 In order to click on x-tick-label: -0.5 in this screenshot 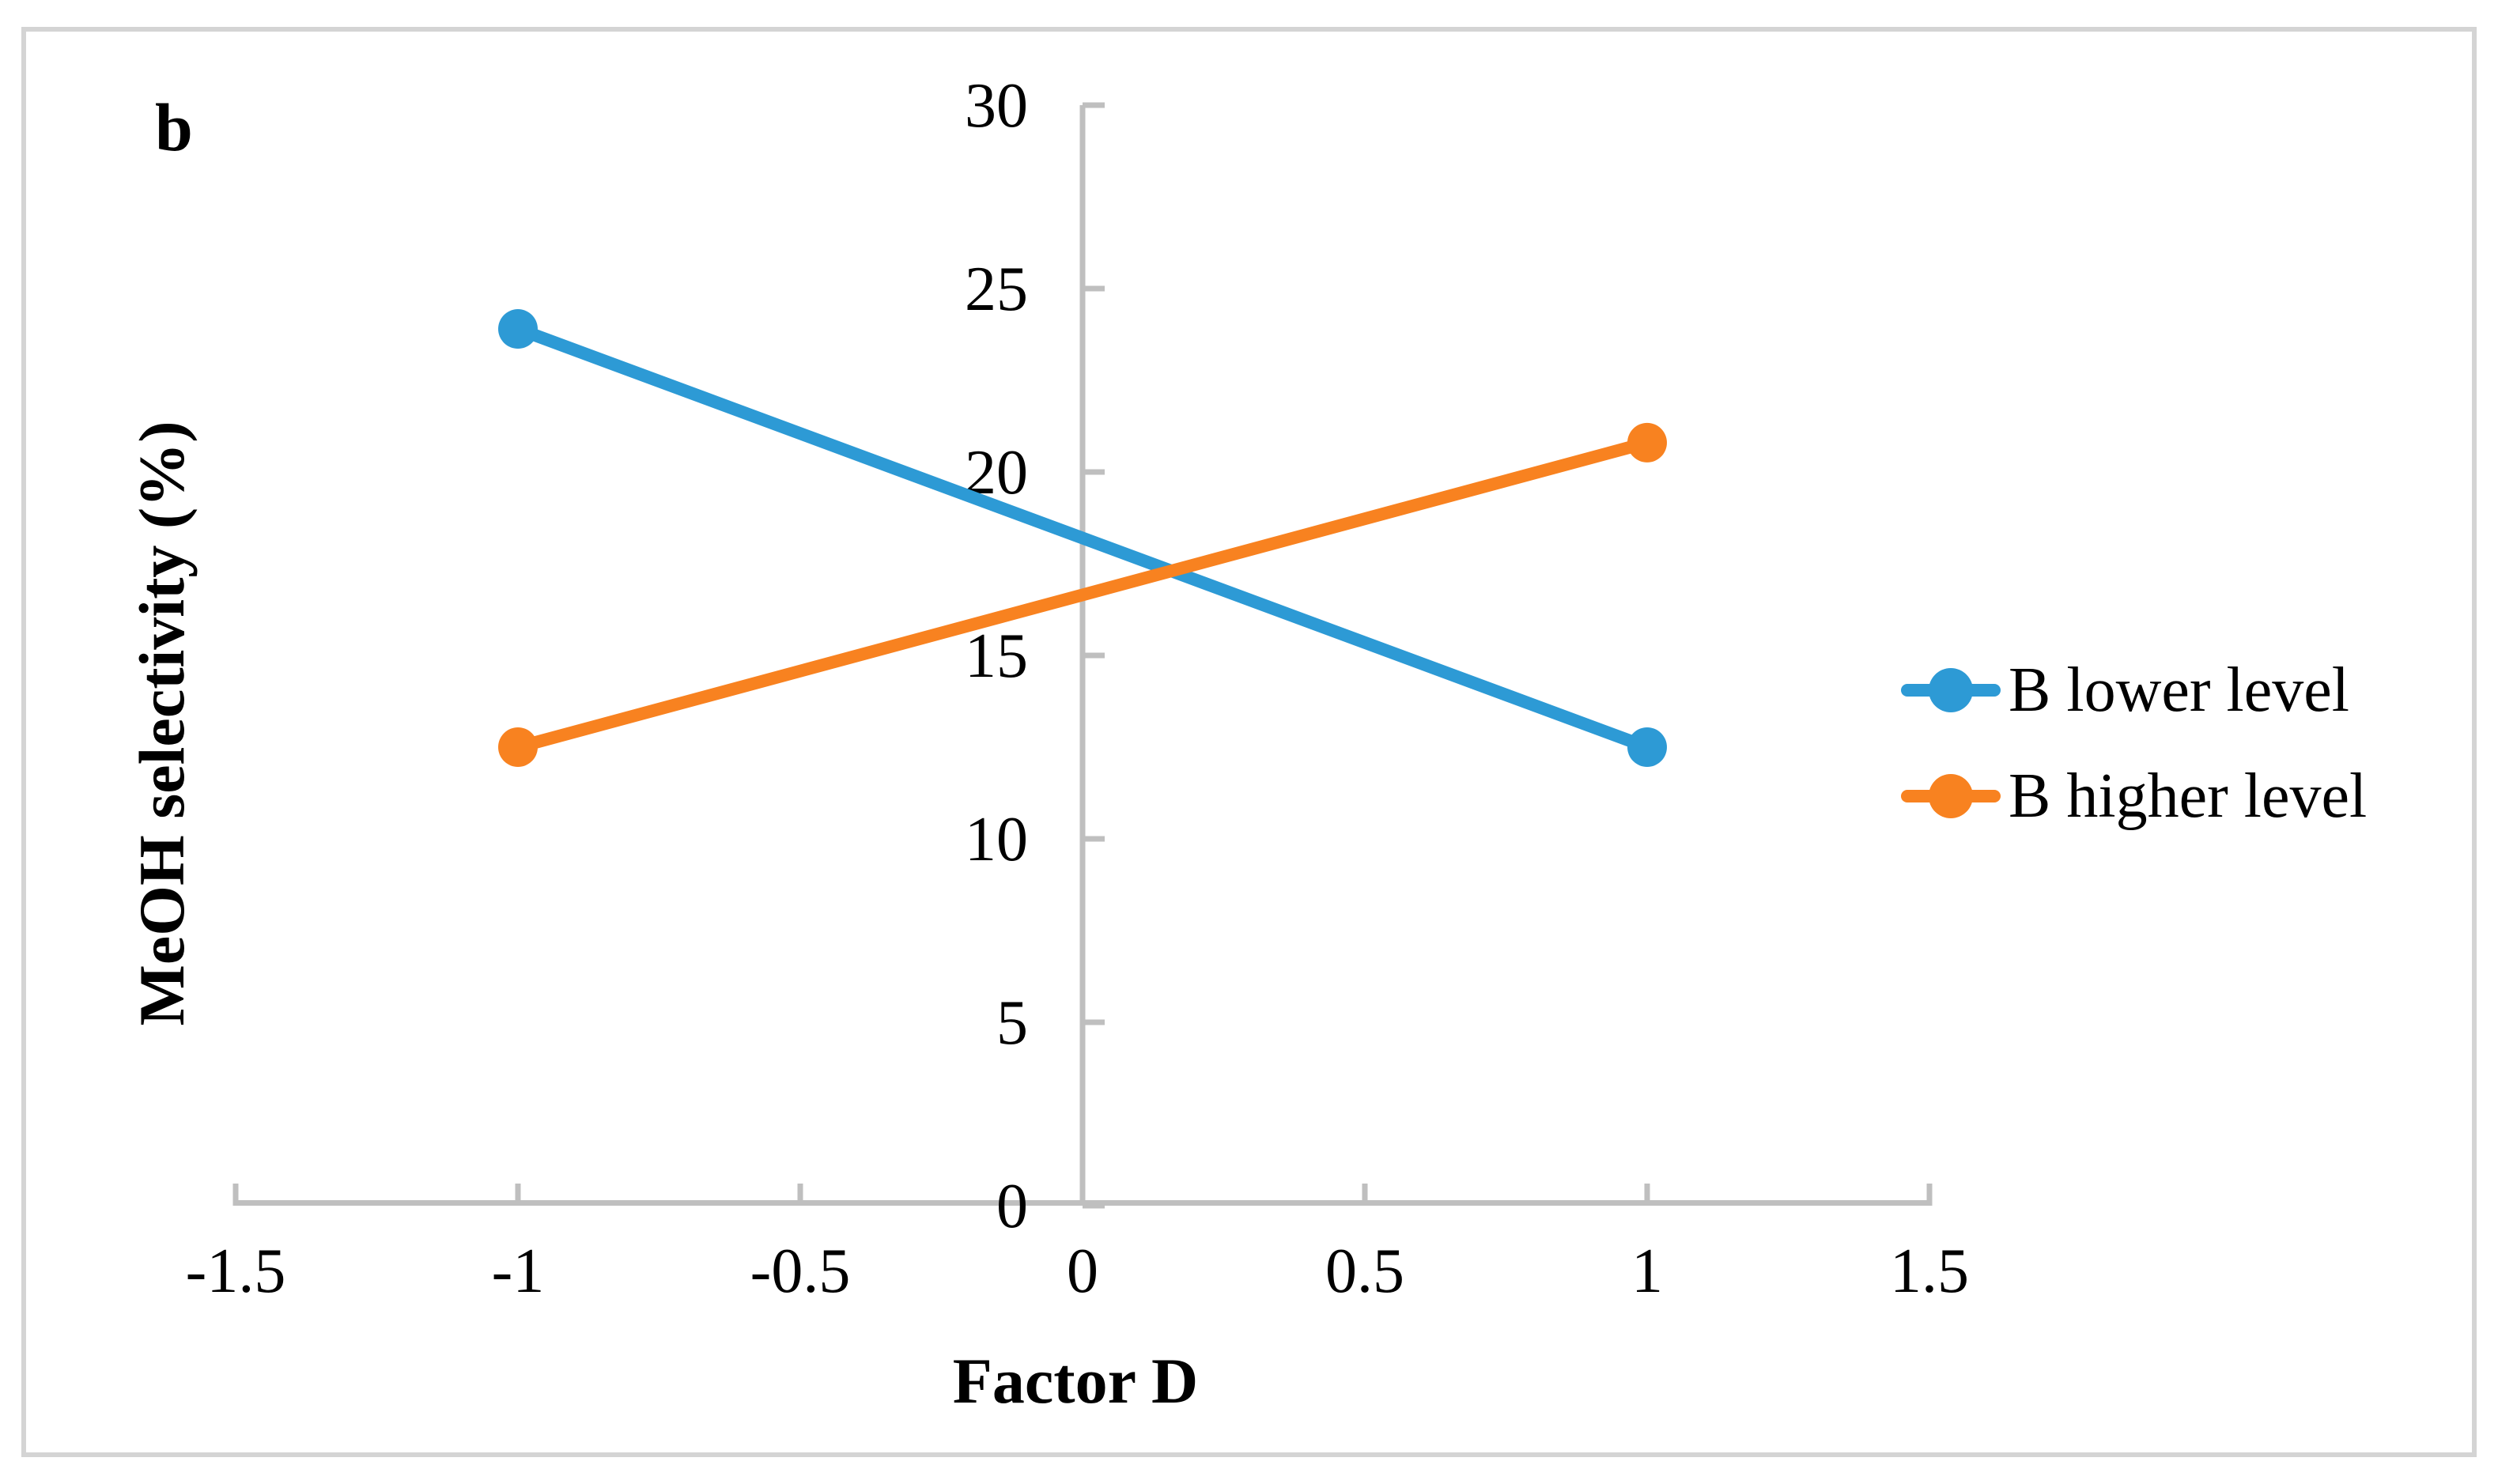, I will do `click(800, 1271)`.